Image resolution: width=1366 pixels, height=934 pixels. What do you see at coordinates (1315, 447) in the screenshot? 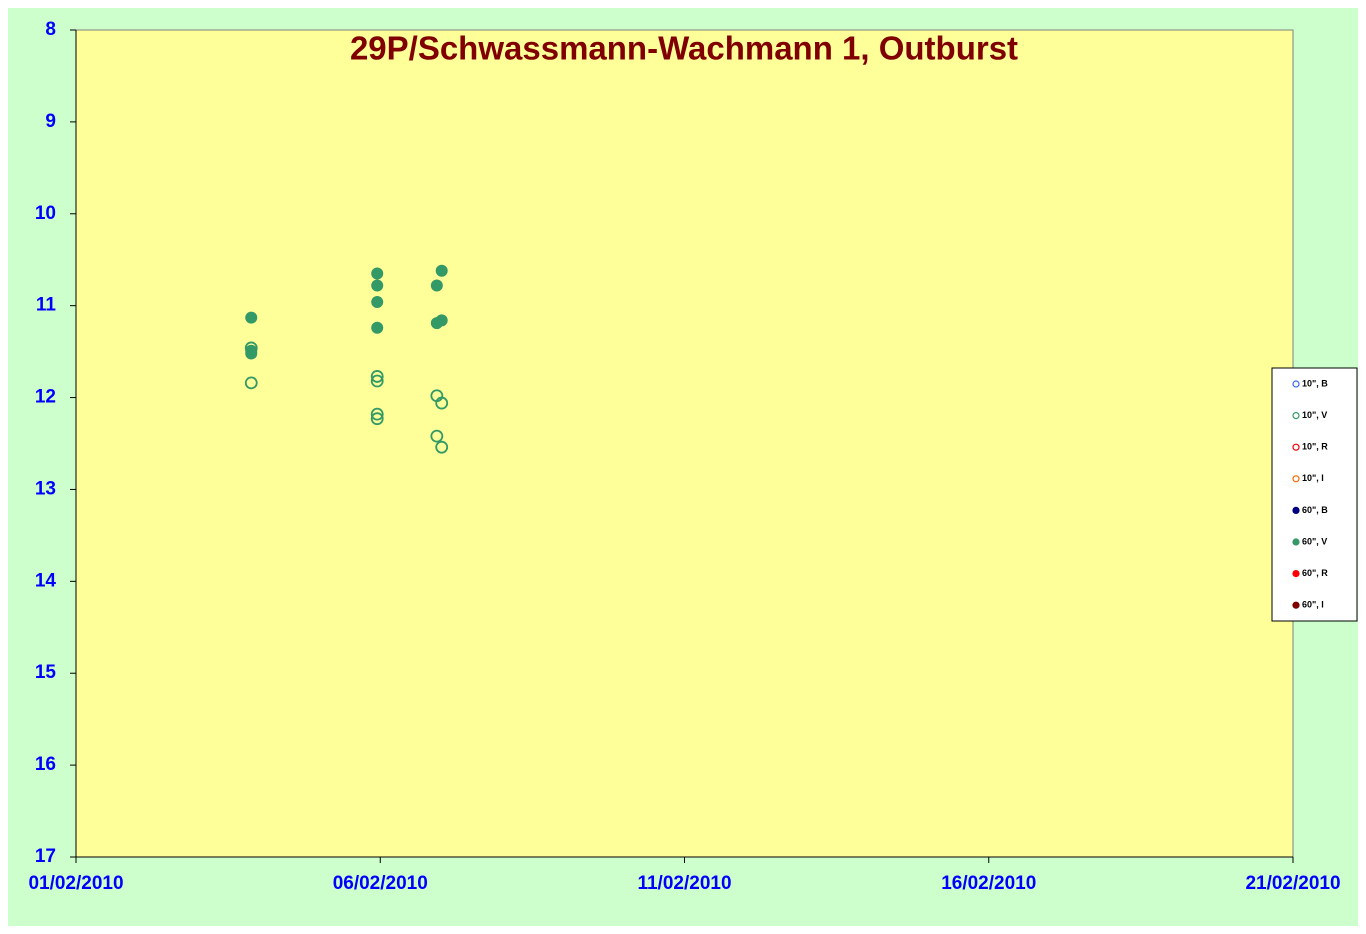
I see `legend-label: 10", R` at bounding box center [1315, 447].